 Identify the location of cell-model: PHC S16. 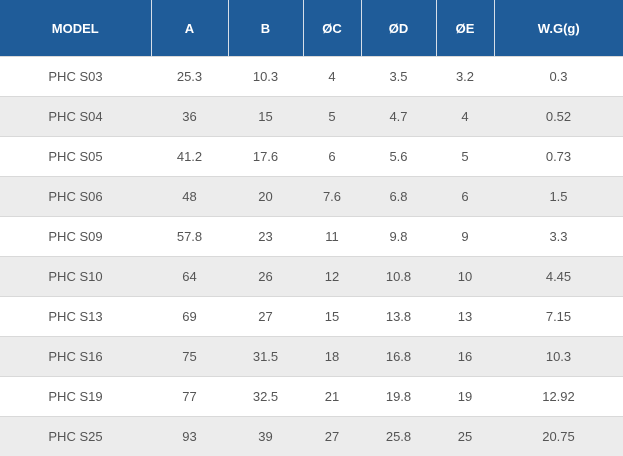
(75, 357).